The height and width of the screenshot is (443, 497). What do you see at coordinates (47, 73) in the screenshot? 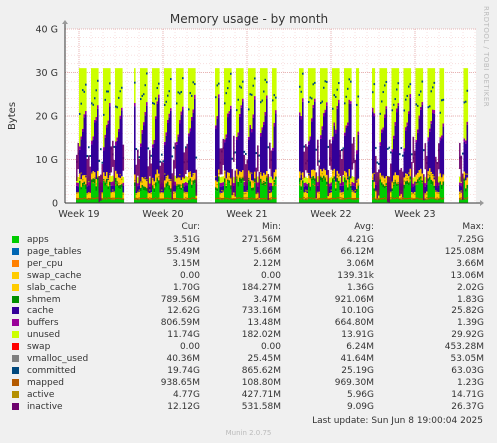
I see `y-tick-label: 30 G` at bounding box center [47, 73].